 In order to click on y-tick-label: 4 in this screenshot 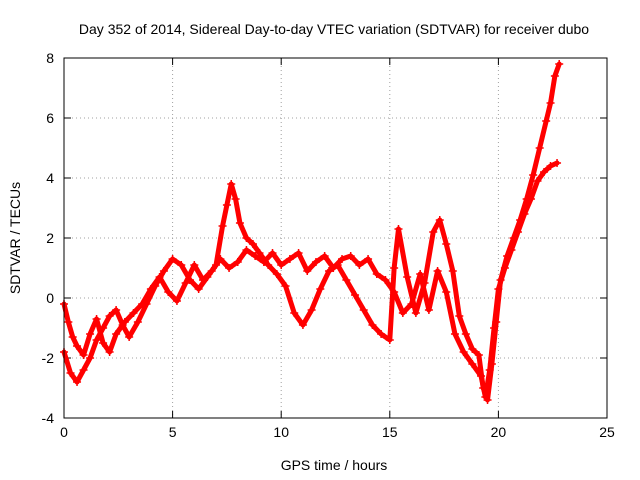, I will do `click(50, 178)`.